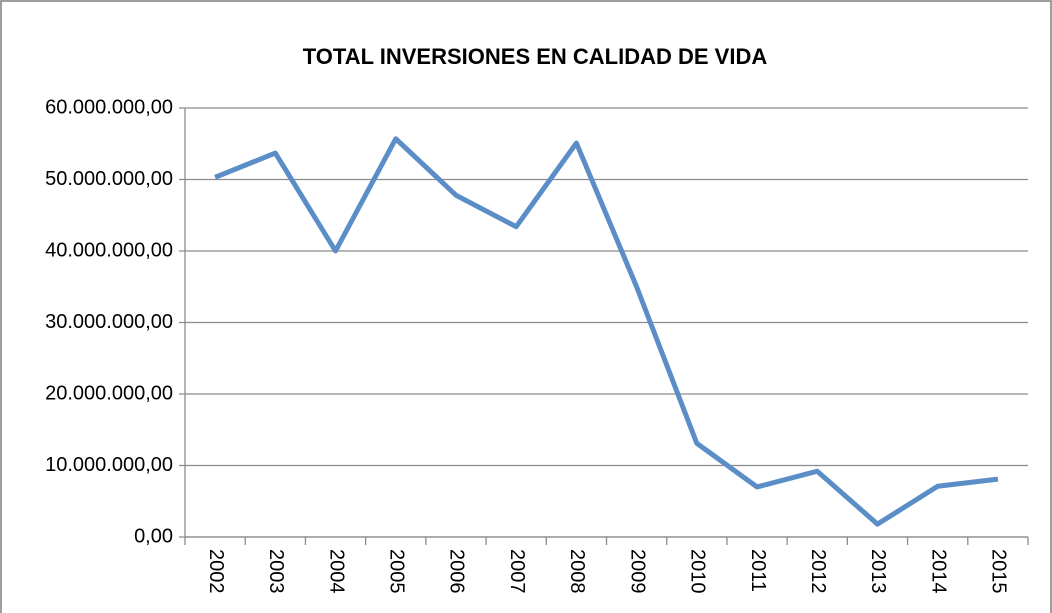 This screenshot has width=1052, height=613. I want to click on x-tick-label: 2015, so click(999, 571).